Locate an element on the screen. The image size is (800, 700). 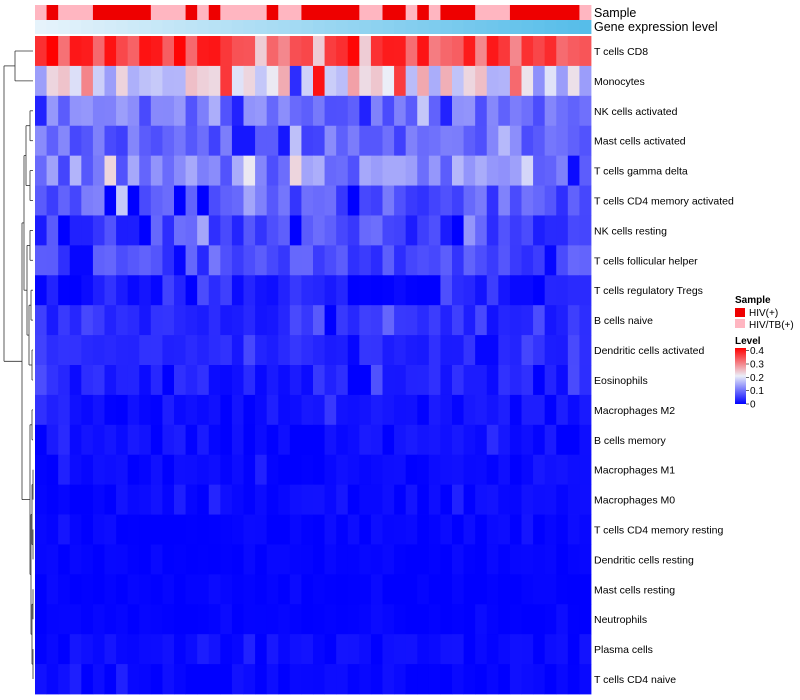
sample-annotation-cell is located at coordinates (307, 12).